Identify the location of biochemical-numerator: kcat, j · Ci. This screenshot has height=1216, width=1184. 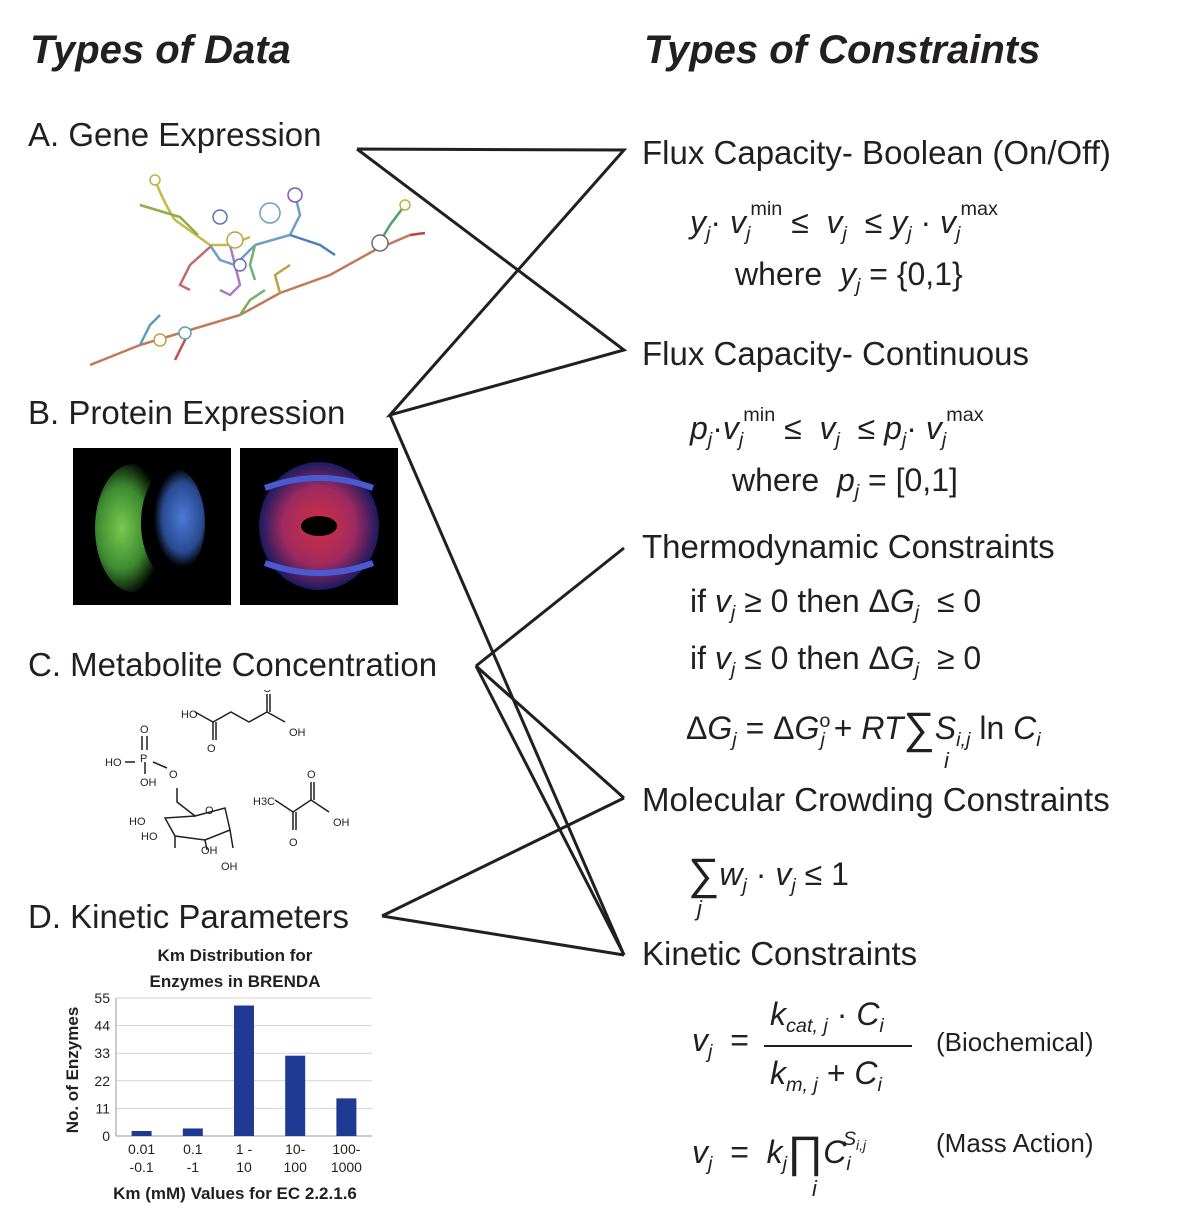
(827, 1016).